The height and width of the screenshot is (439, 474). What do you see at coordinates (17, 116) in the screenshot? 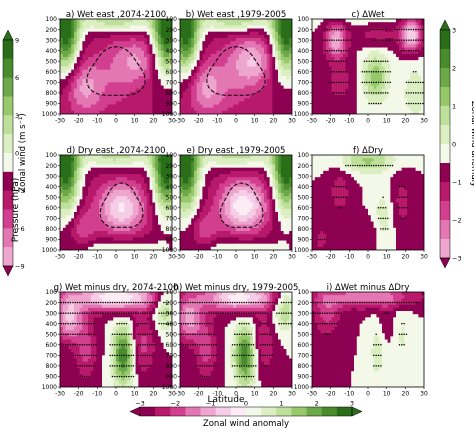
I see `left-colorbar-tick: 3` at bounding box center [17, 116].